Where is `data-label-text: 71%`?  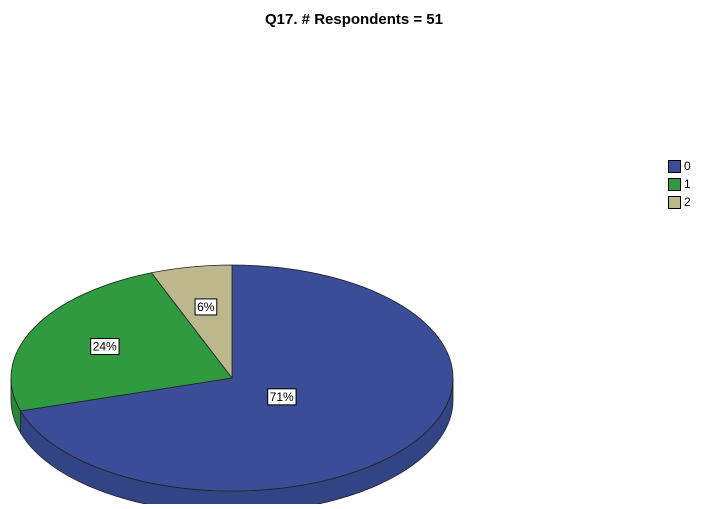 data-label-text: 71% is located at coordinates (282, 397).